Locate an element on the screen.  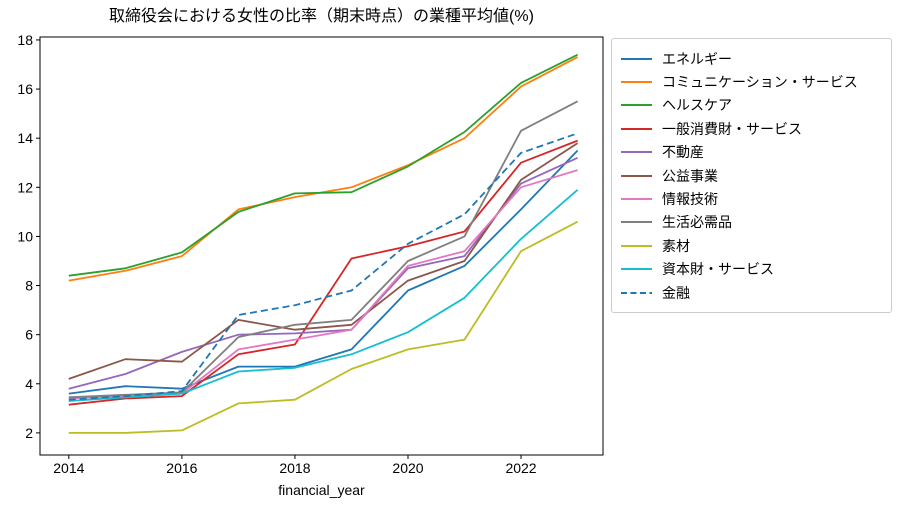
legend-label: 生活必需品 is located at coordinates (697, 222).